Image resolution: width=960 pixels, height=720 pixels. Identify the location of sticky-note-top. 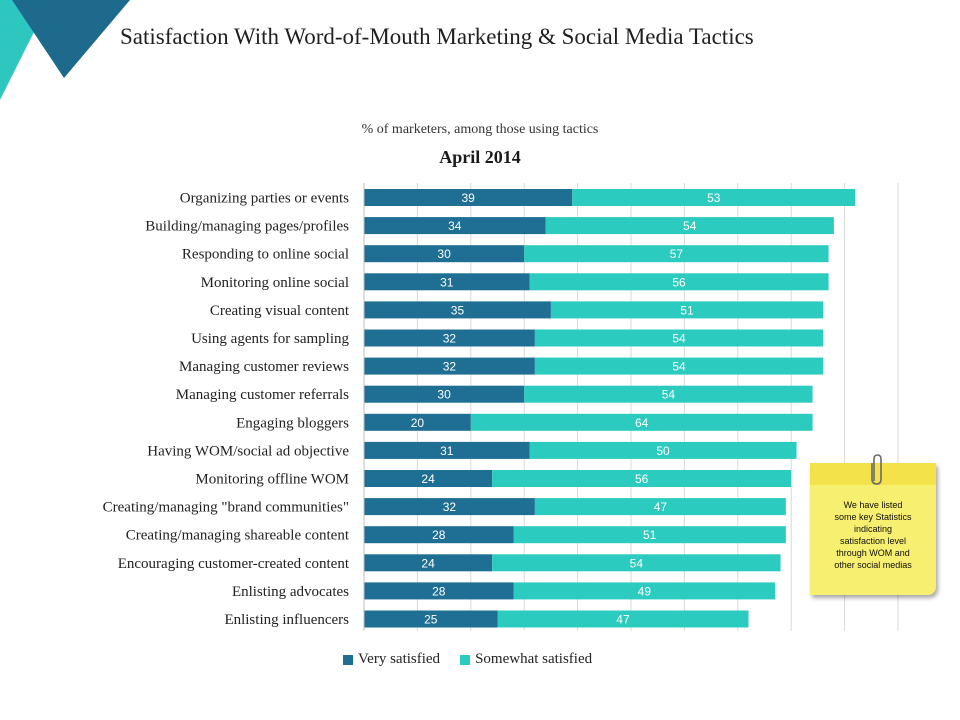
(873, 474).